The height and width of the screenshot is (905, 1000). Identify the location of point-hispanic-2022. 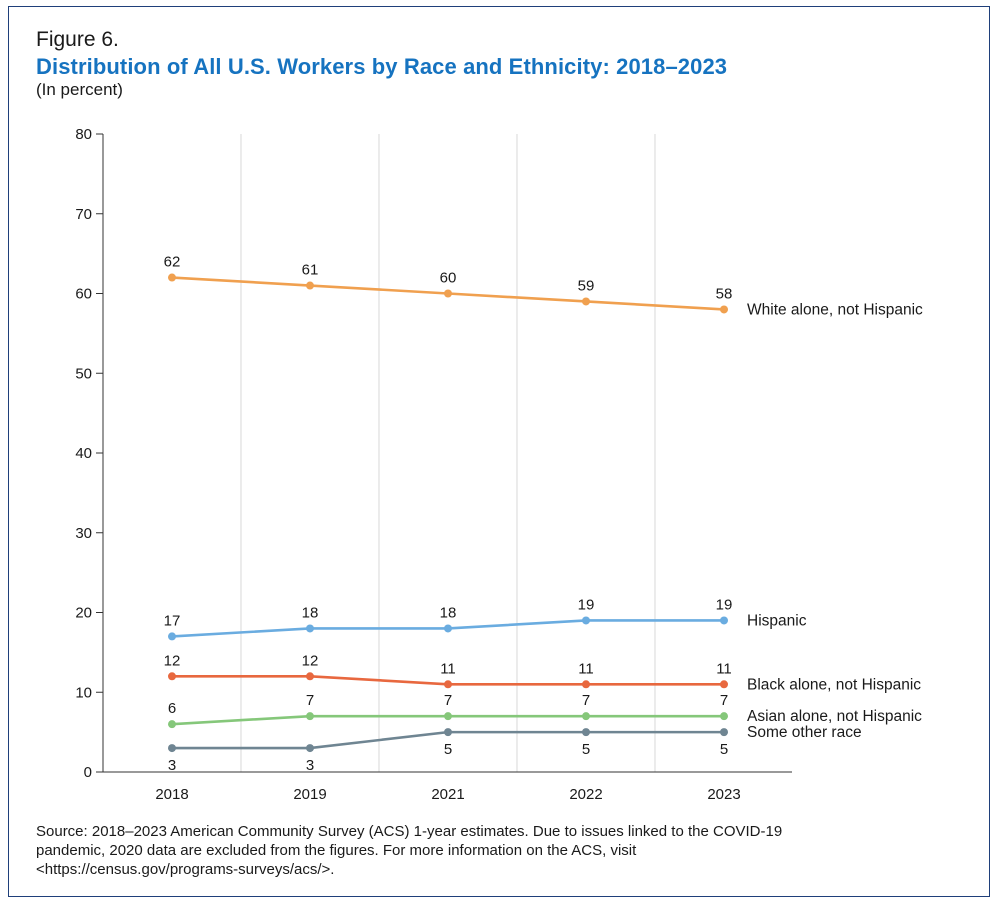
(586, 620).